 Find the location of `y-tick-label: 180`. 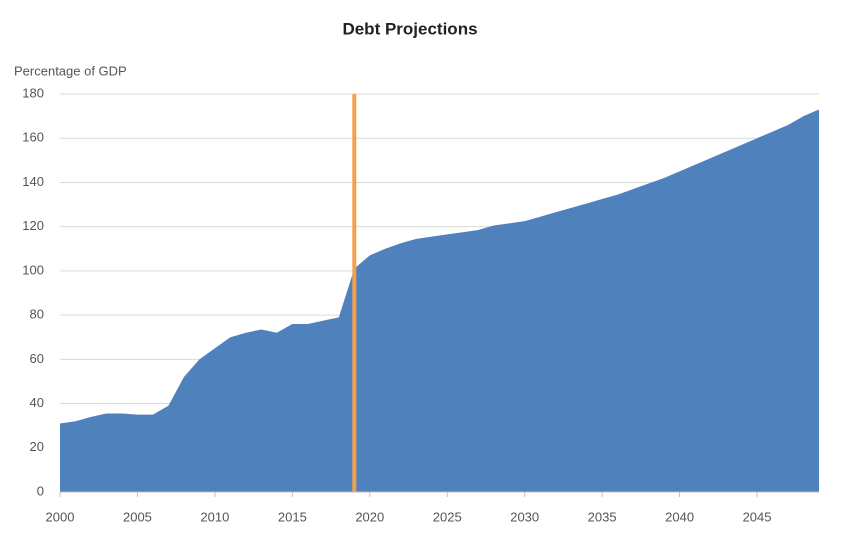

y-tick-label: 180 is located at coordinates (33, 92).